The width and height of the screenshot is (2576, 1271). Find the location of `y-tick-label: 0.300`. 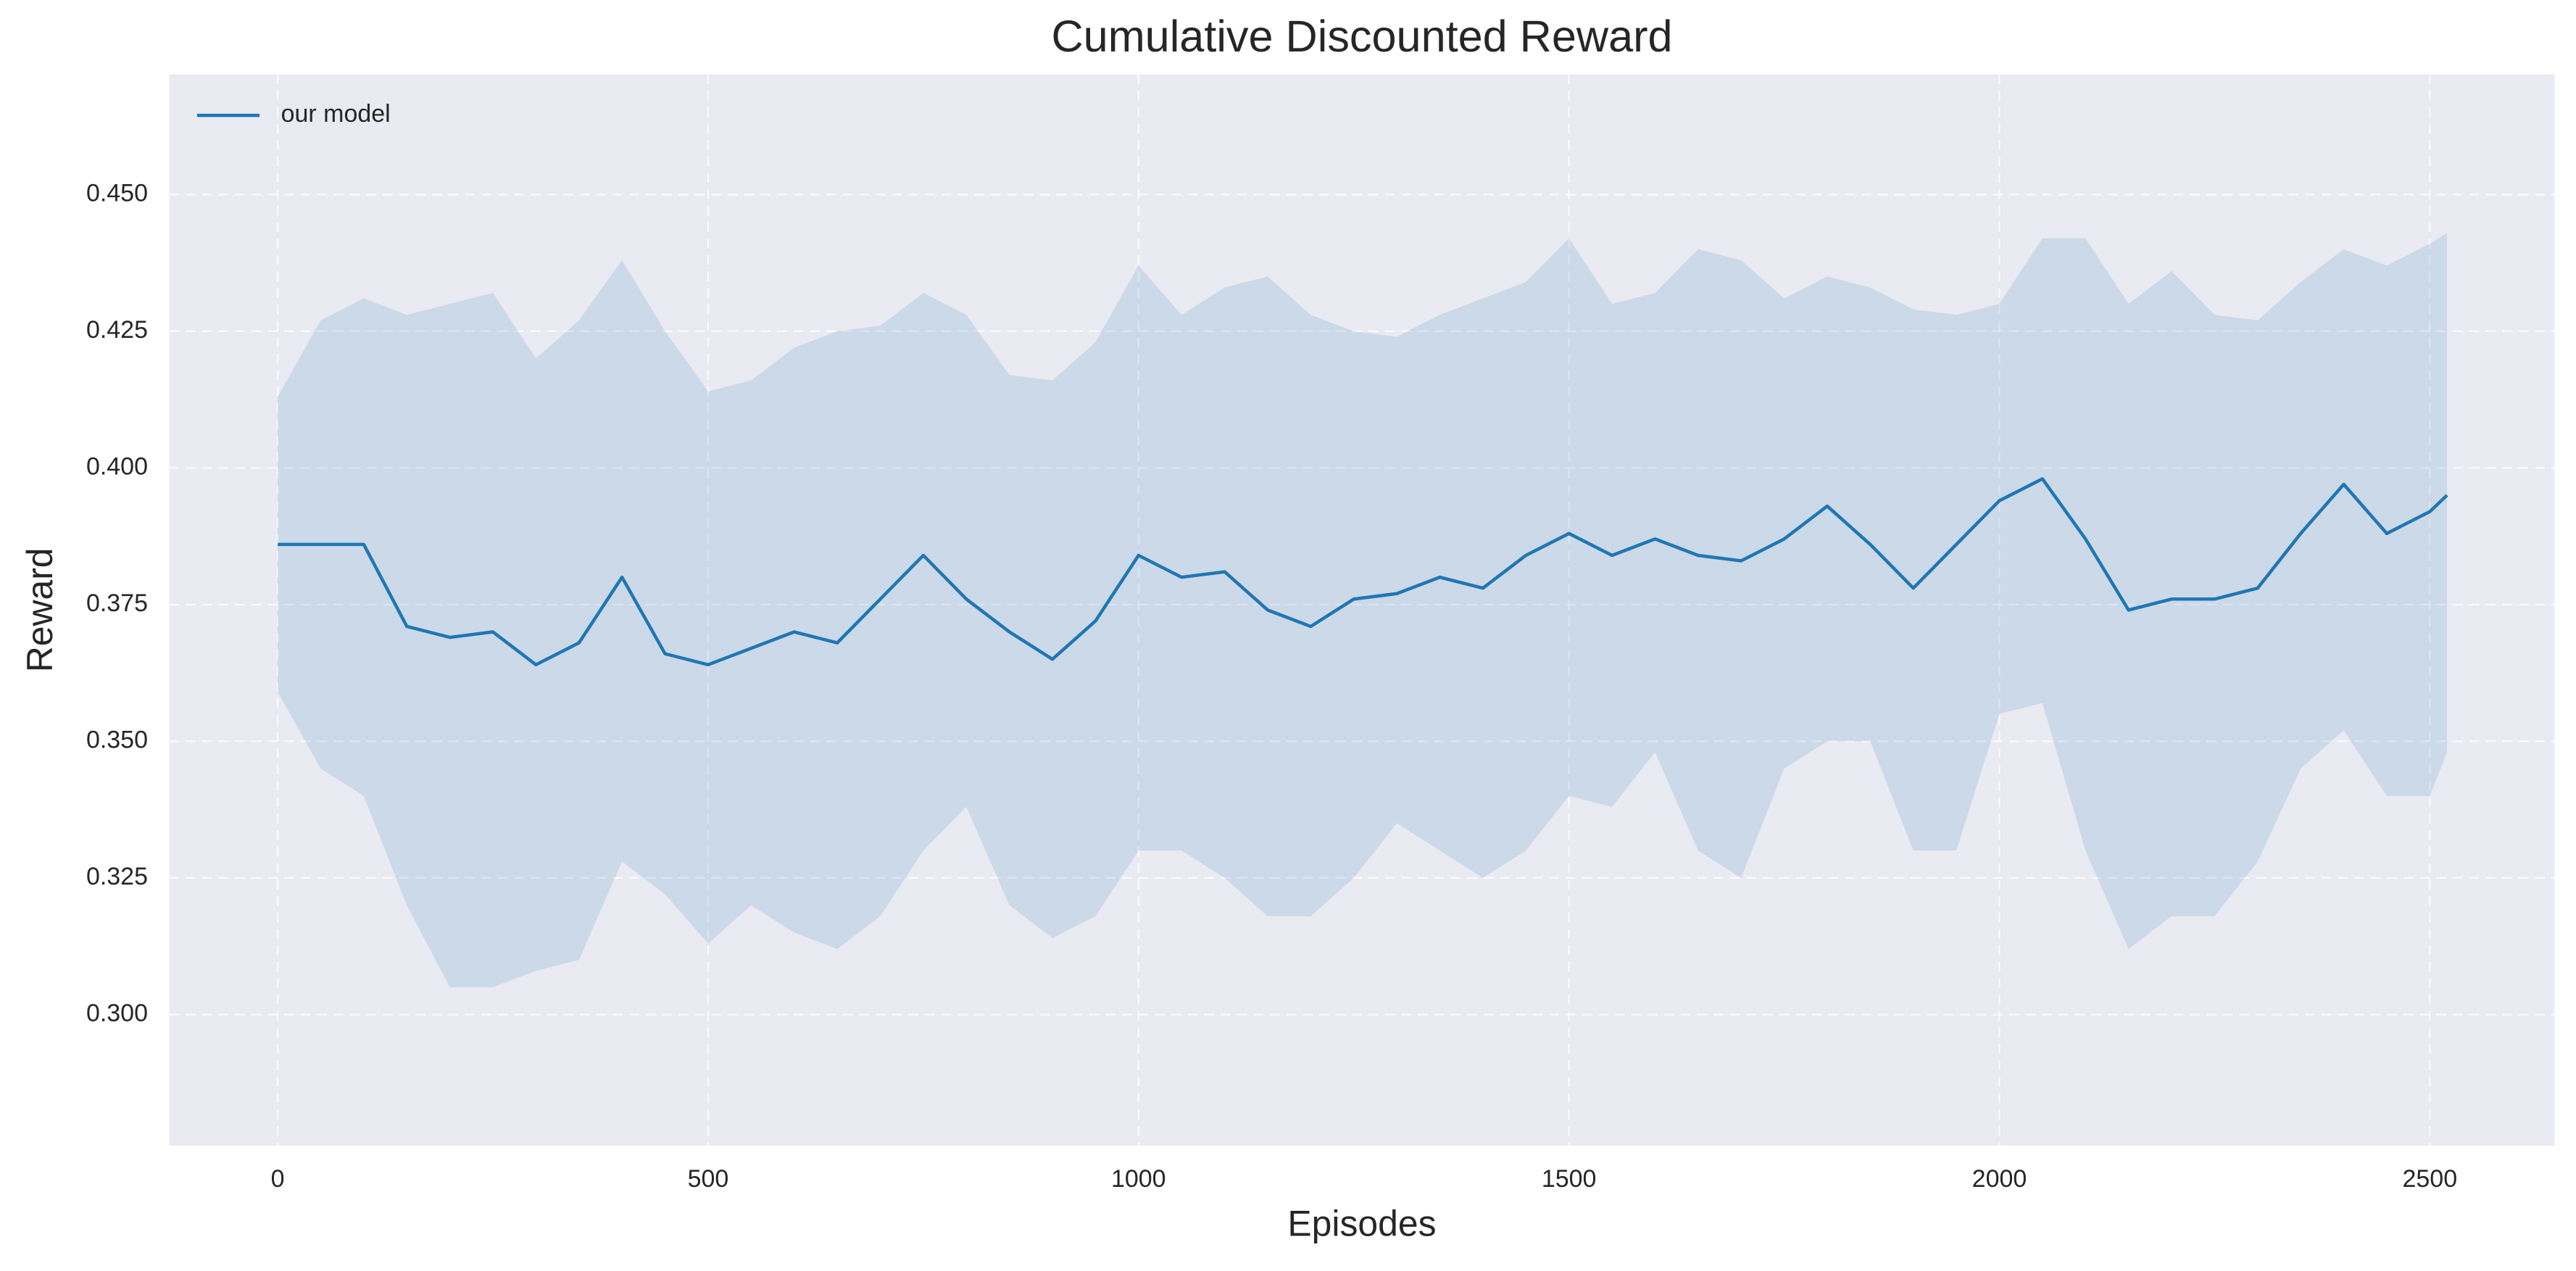

y-tick-label: 0.300 is located at coordinates (117, 1013).